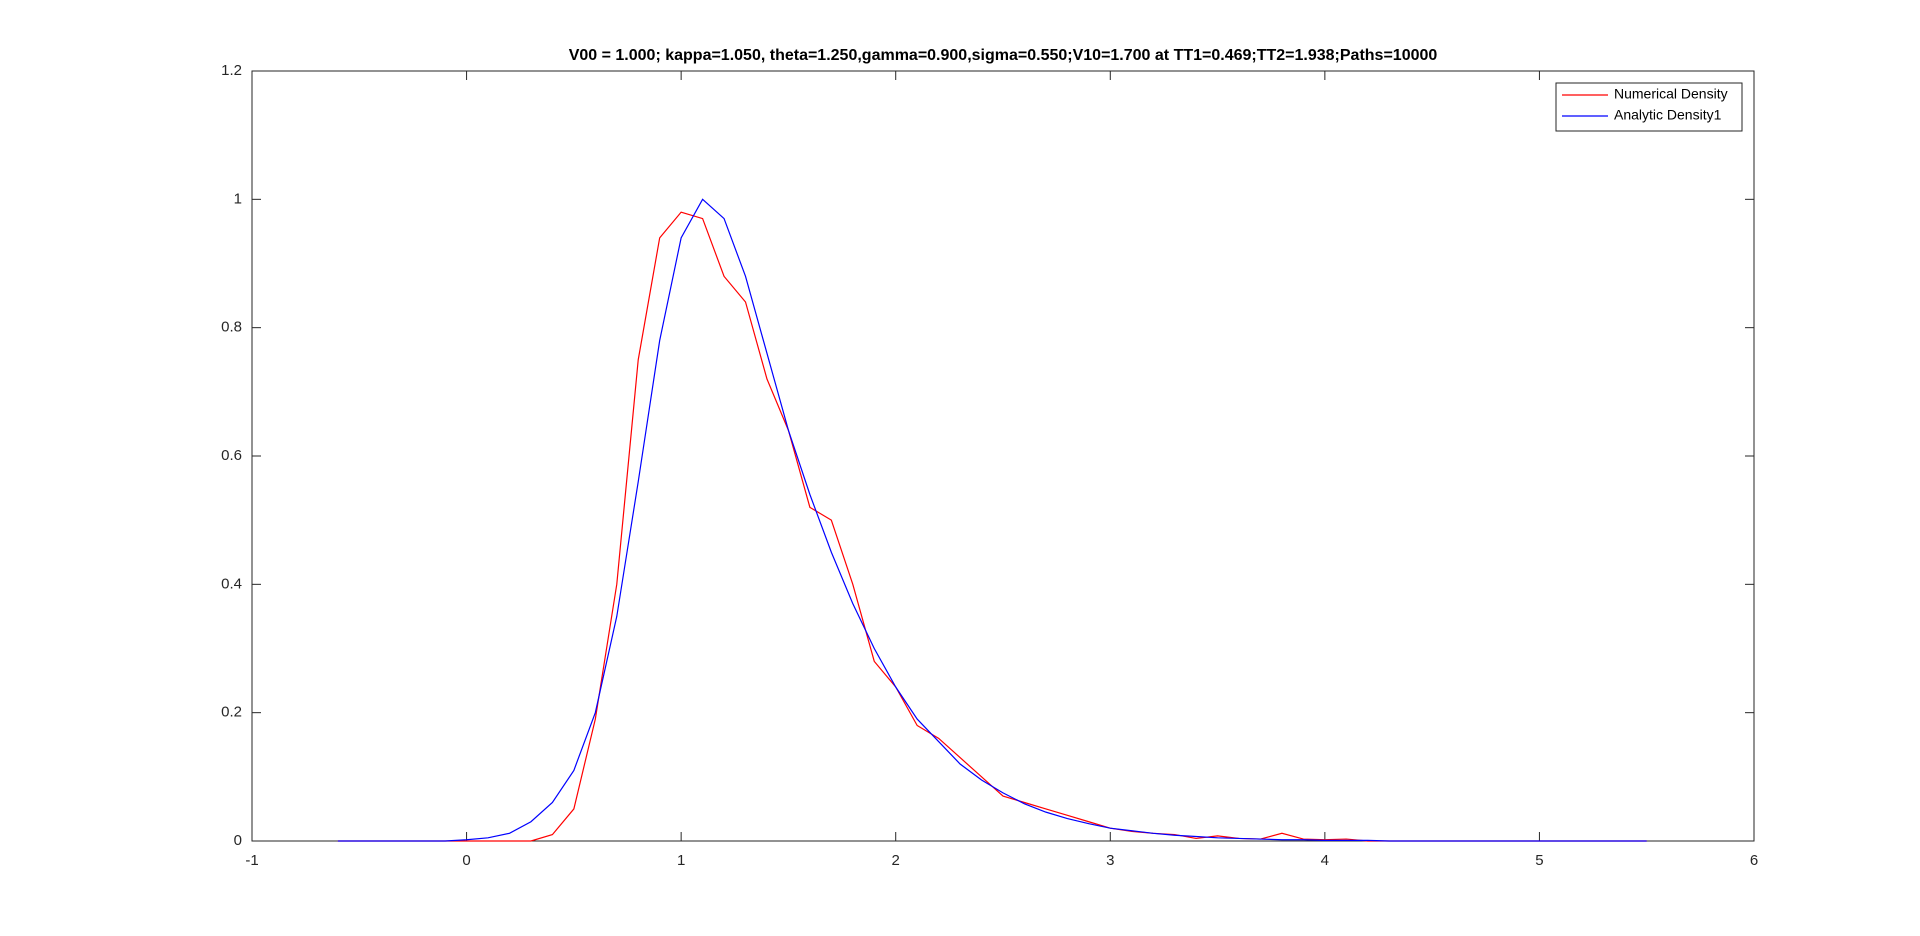  Describe the element at coordinates (1668, 115) in the screenshot. I see `legend-label: Analytic Density1` at that location.